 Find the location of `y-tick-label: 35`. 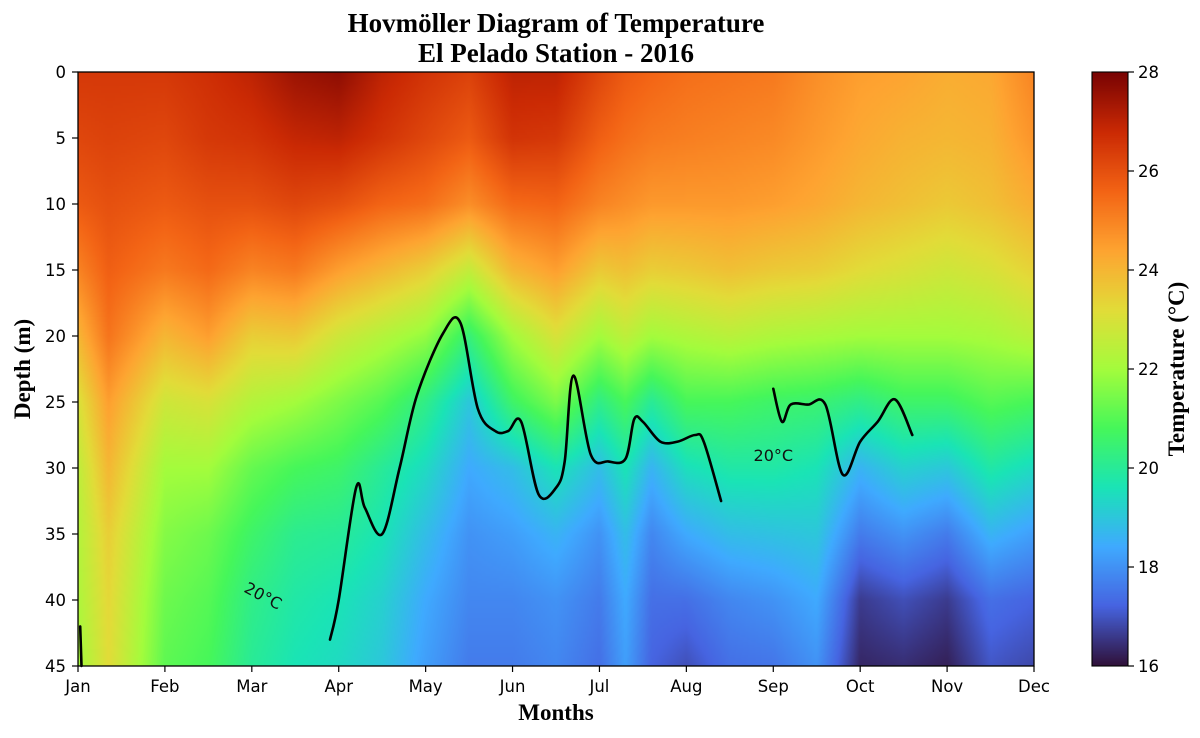

y-tick-label: 35 is located at coordinates (55, 534).